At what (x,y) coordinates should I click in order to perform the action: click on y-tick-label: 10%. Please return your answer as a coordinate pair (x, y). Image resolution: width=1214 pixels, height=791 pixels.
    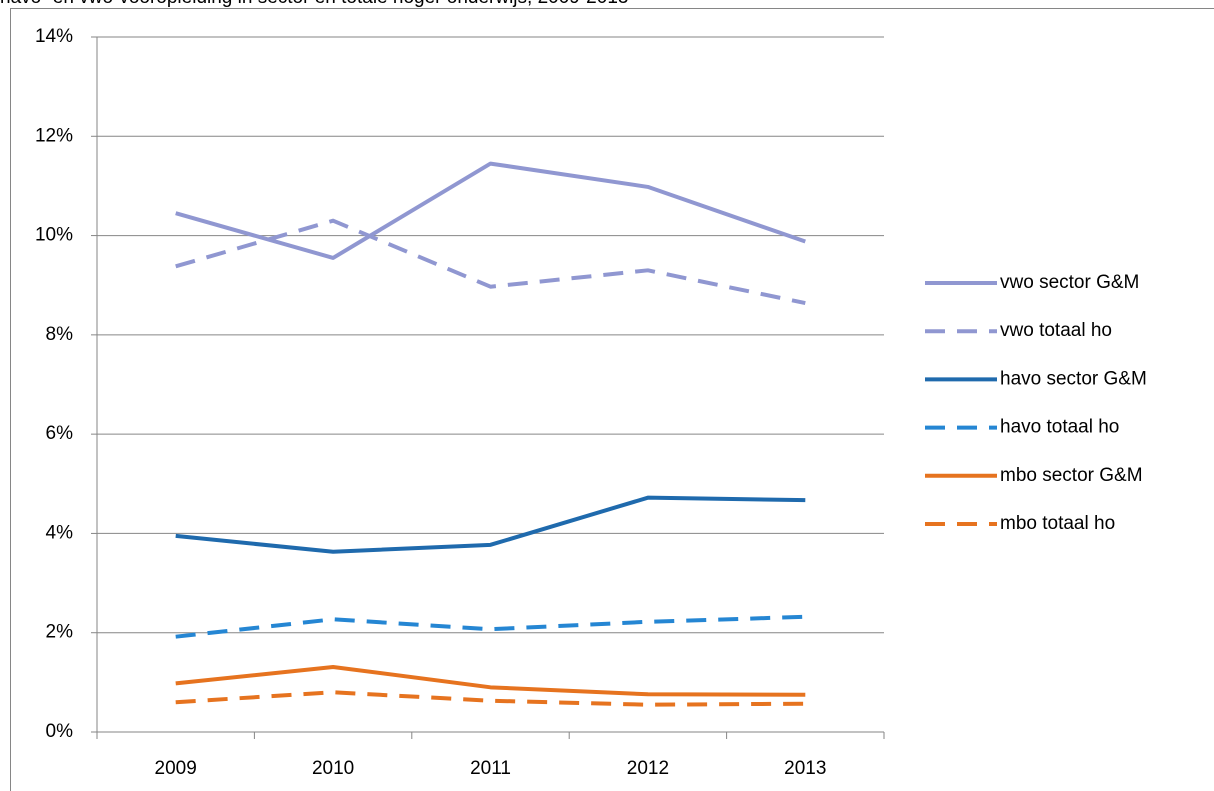
    Looking at the image, I should click on (54, 235).